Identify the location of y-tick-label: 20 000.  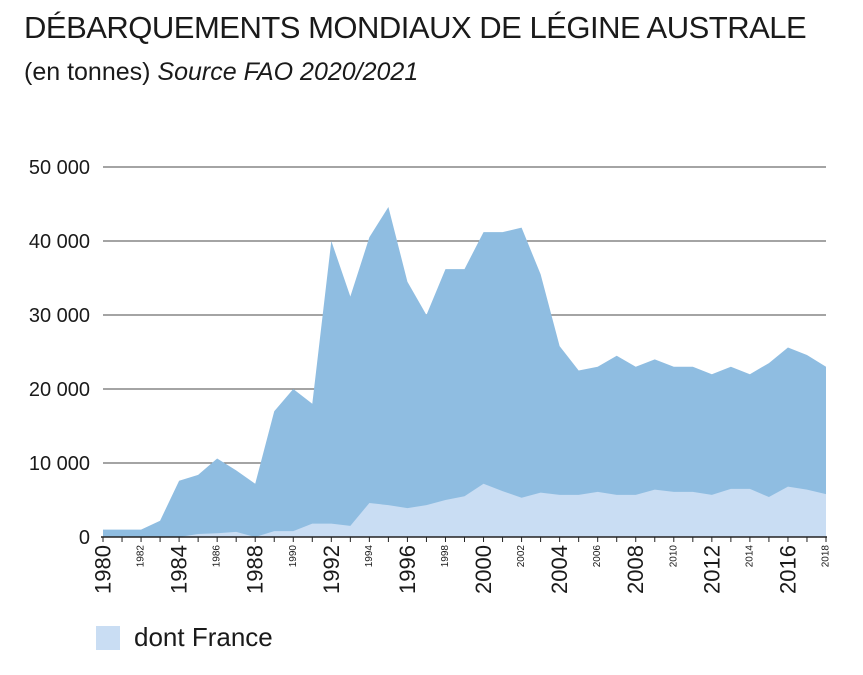
(59, 390).